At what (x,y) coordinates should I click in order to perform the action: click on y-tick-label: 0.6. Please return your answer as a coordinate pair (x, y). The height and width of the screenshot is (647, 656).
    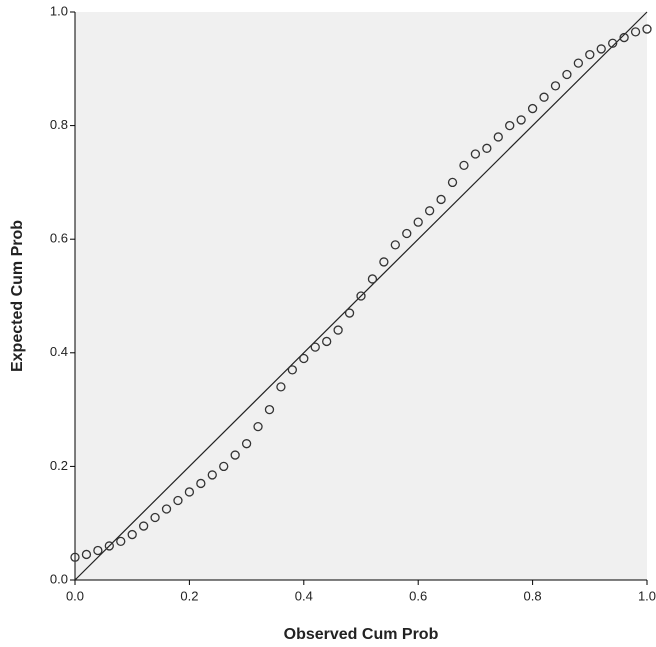
    Looking at the image, I should click on (59, 238).